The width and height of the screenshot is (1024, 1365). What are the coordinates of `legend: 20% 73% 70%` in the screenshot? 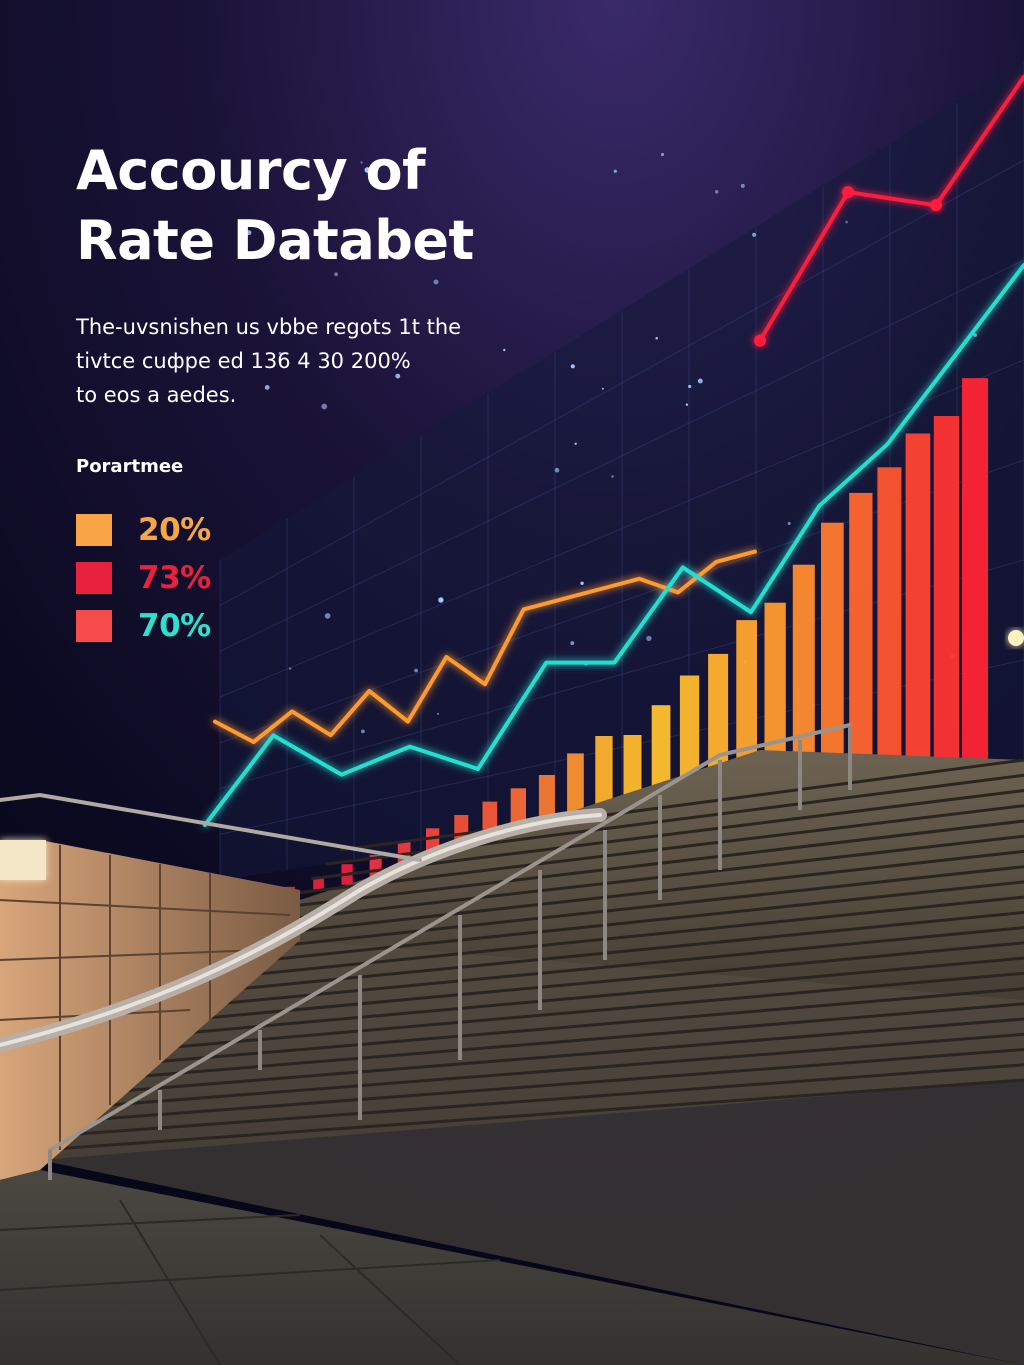 It's located at (143, 578).